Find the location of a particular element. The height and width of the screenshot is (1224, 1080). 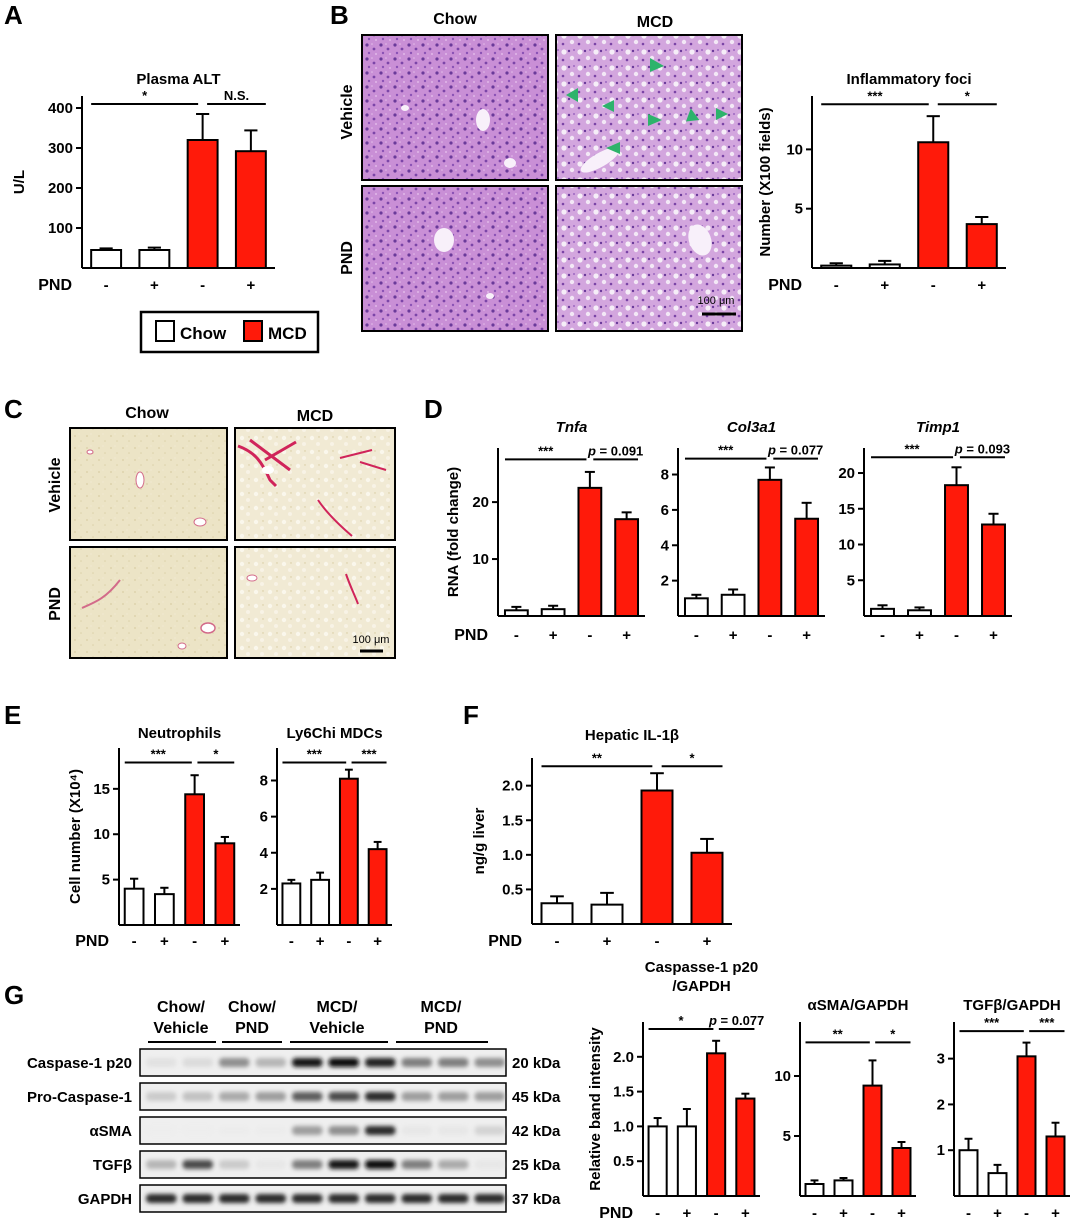

c-image-chow-pnd is located at coordinates (148, 602).